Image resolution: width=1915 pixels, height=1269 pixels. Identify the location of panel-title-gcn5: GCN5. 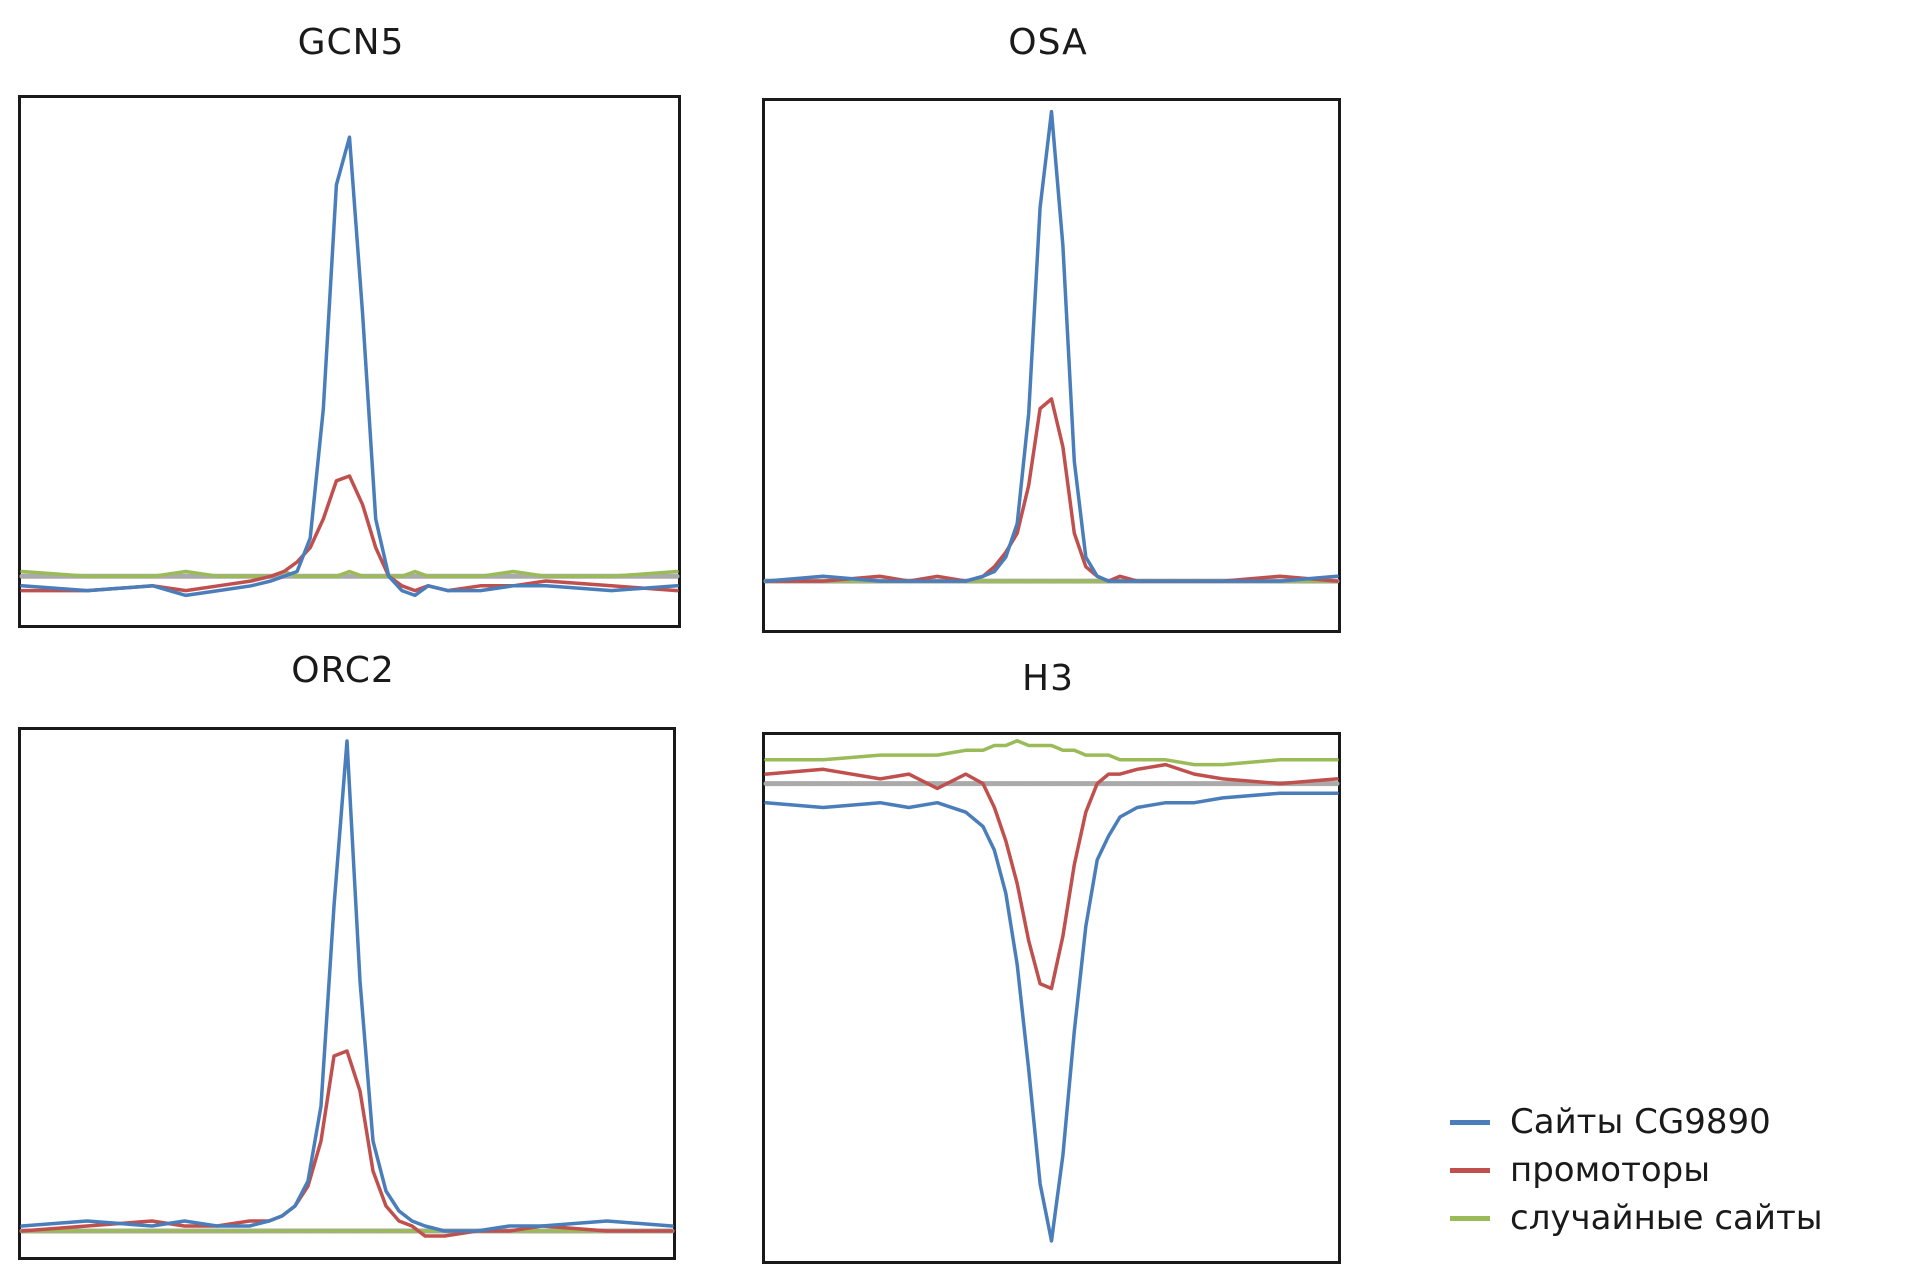
(351, 42).